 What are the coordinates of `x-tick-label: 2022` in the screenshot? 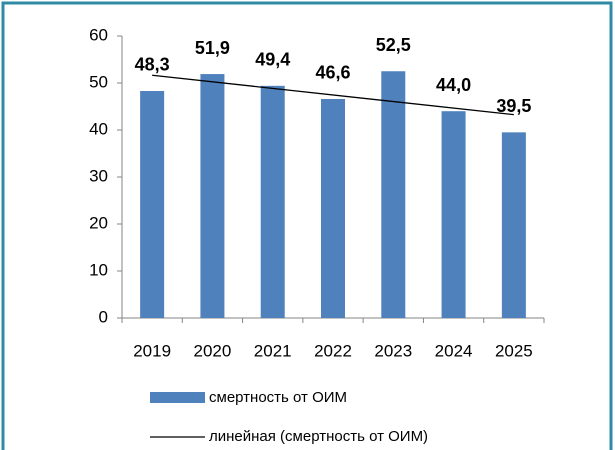 It's located at (333, 350).